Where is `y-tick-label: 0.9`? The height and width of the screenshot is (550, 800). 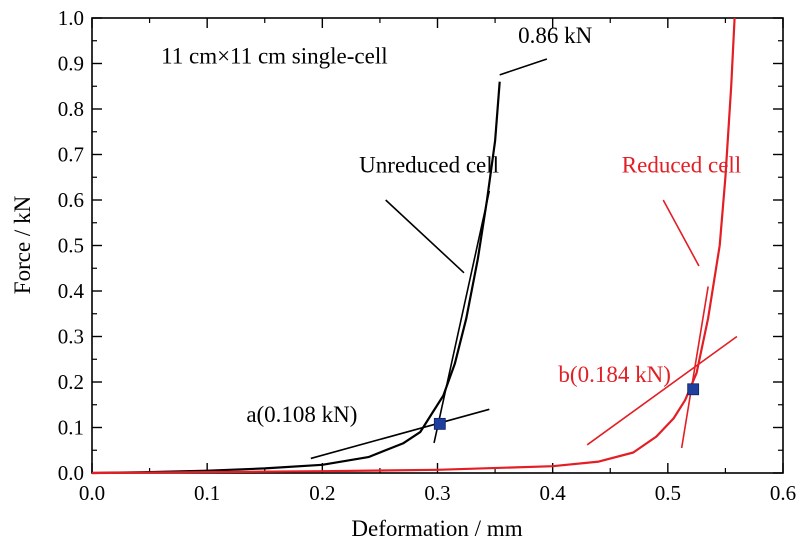 y-tick-label: 0.9 is located at coordinates (71, 64).